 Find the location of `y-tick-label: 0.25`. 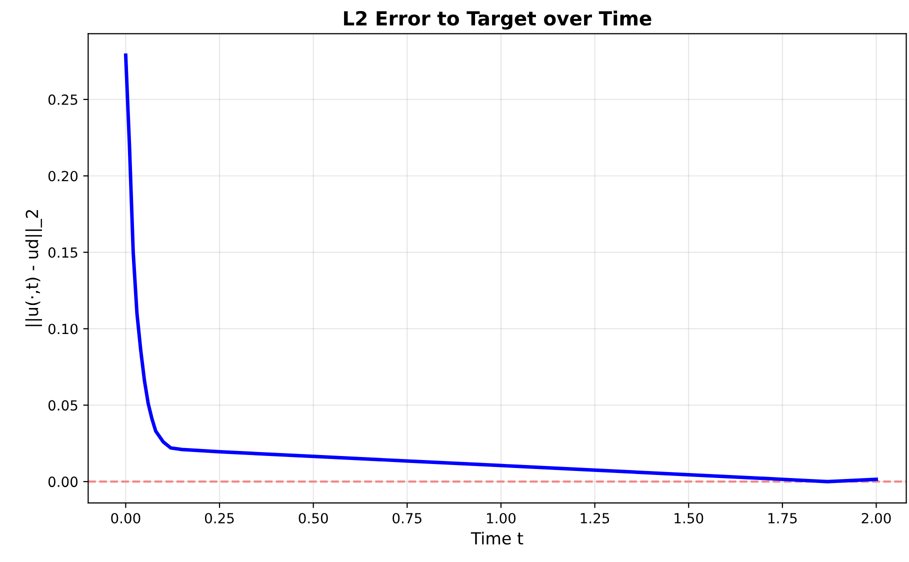

y-tick-label: 0.25 is located at coordinates (63, 99).